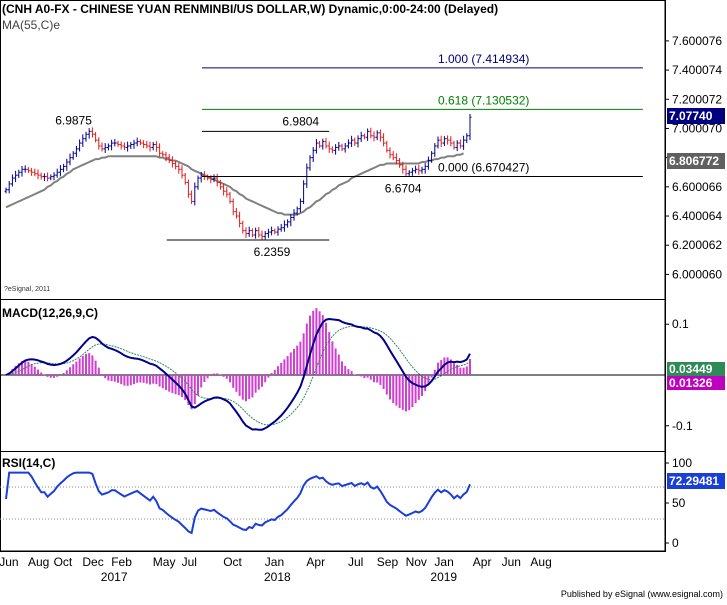 The width and height of the screenshot is (727, 605). I want to click on footer-credit: Published by eSignal (www.esignal.com), so click(641, 594).